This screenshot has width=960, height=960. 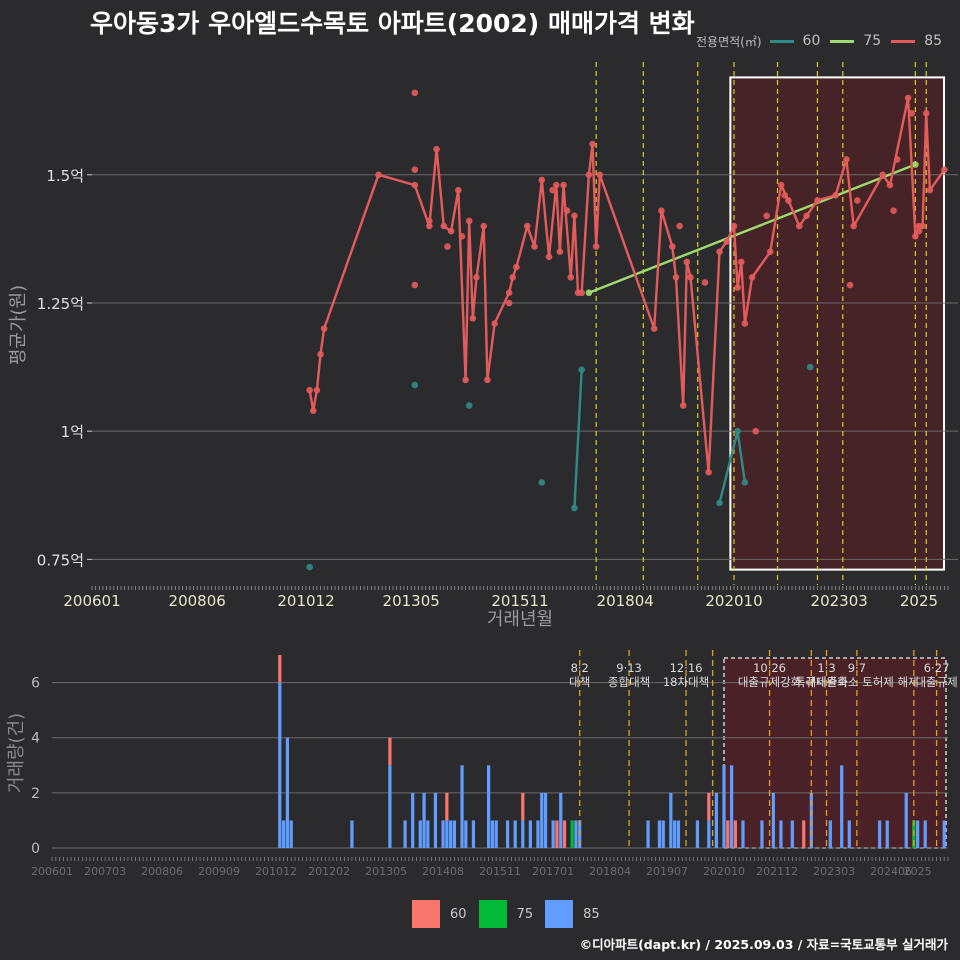 I want to click on legend-bottom-label-60: 60, so click(x=458, y=914).